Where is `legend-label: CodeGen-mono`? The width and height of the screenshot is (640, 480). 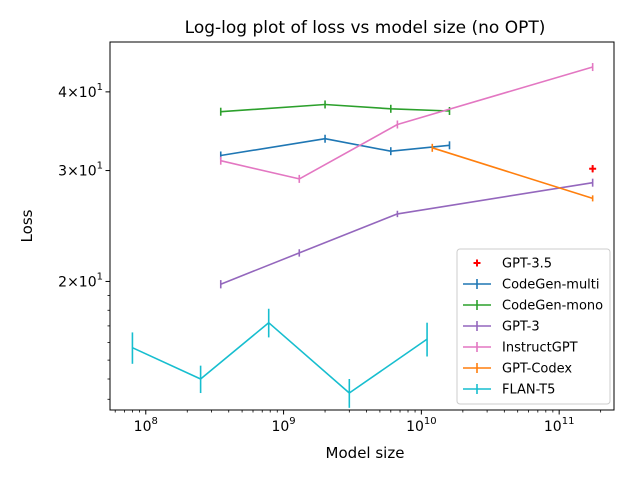
legend-label: CodeGen-mono is located at coordinates (552, 306).